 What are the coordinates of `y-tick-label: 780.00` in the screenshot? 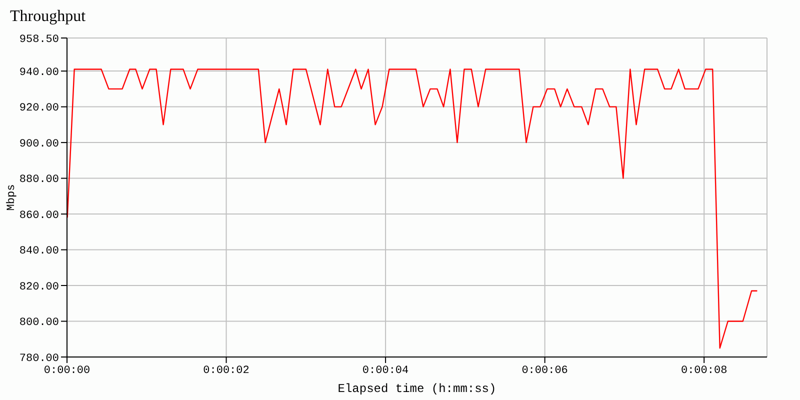 It's located at (39, 358).